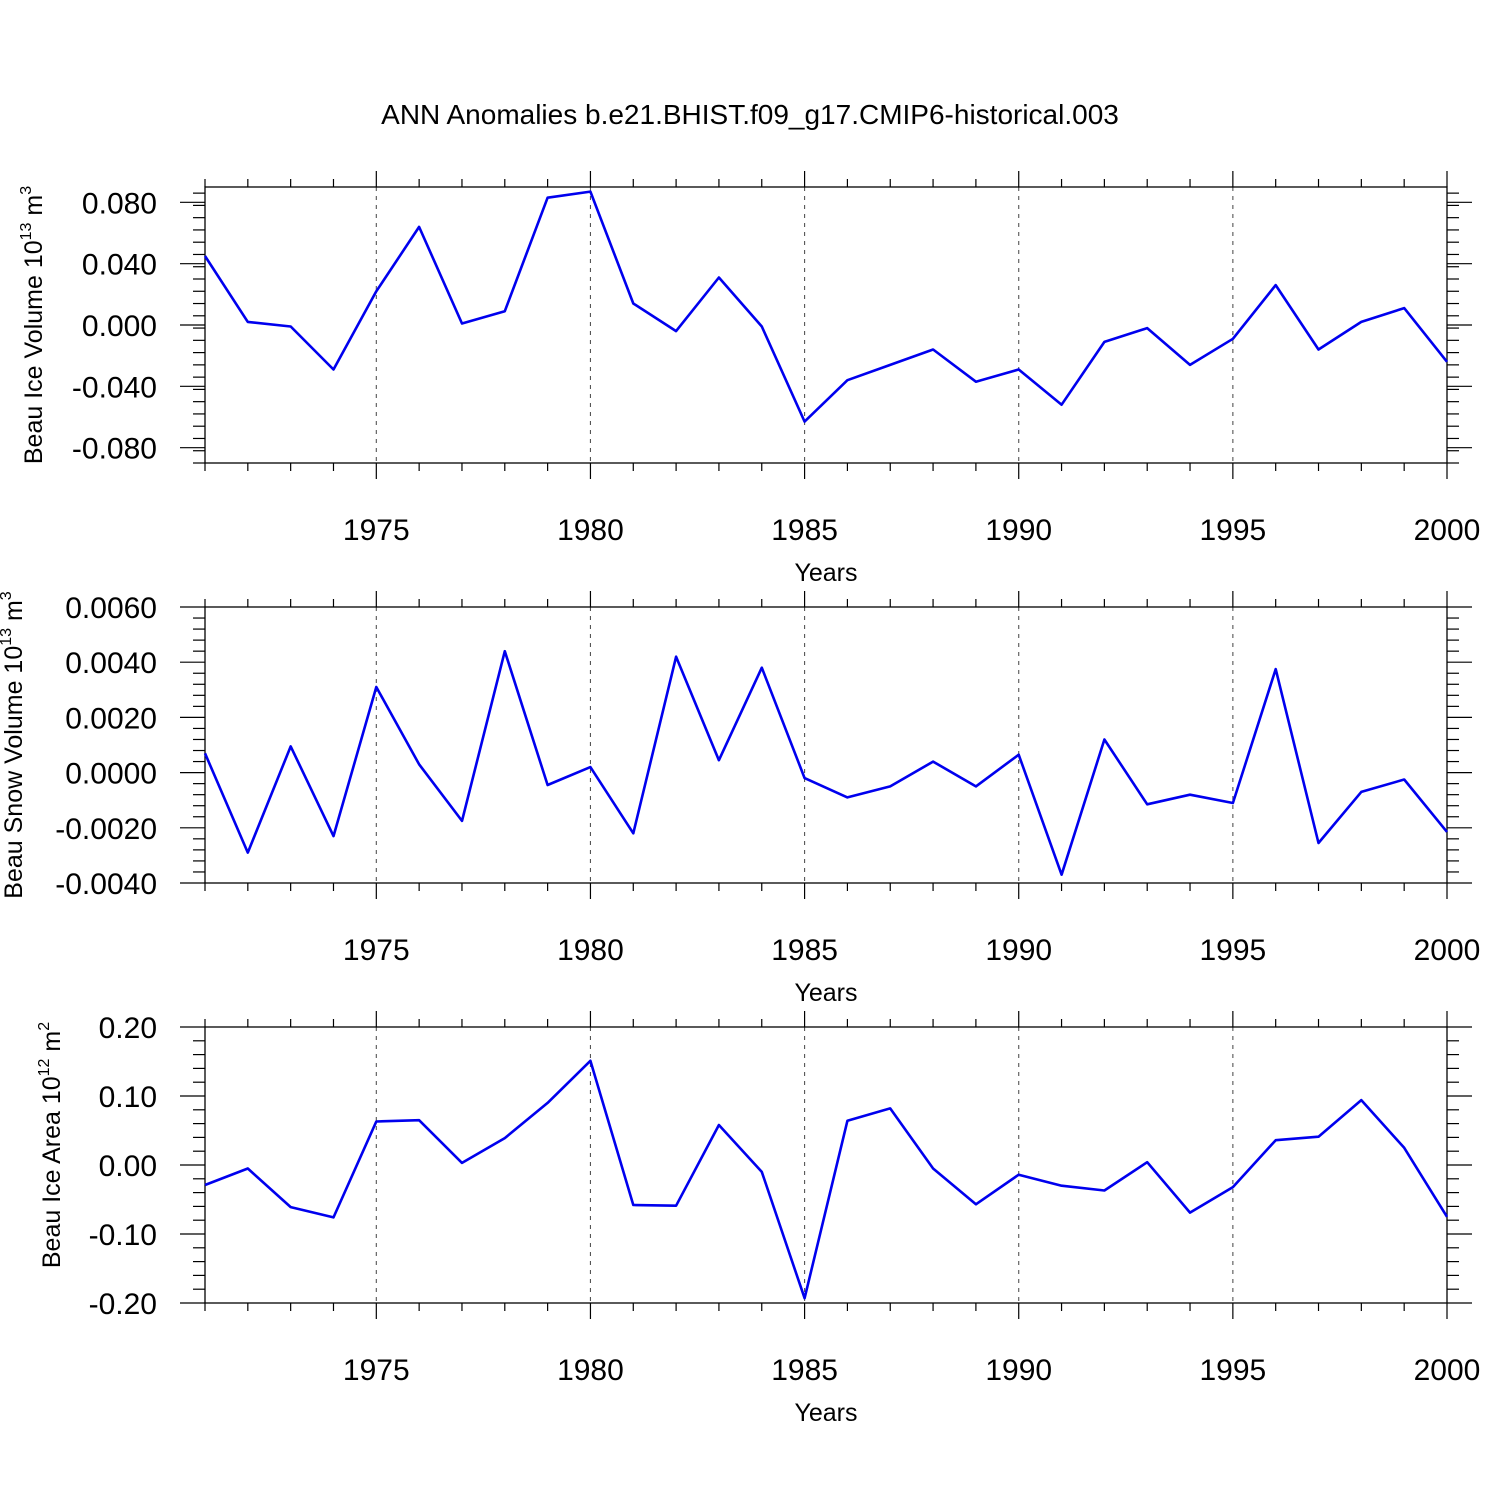 The height and width of the screenshot is (1500, 1500). I want to click on y-tick-label: -0.20, so click(123, 1304).